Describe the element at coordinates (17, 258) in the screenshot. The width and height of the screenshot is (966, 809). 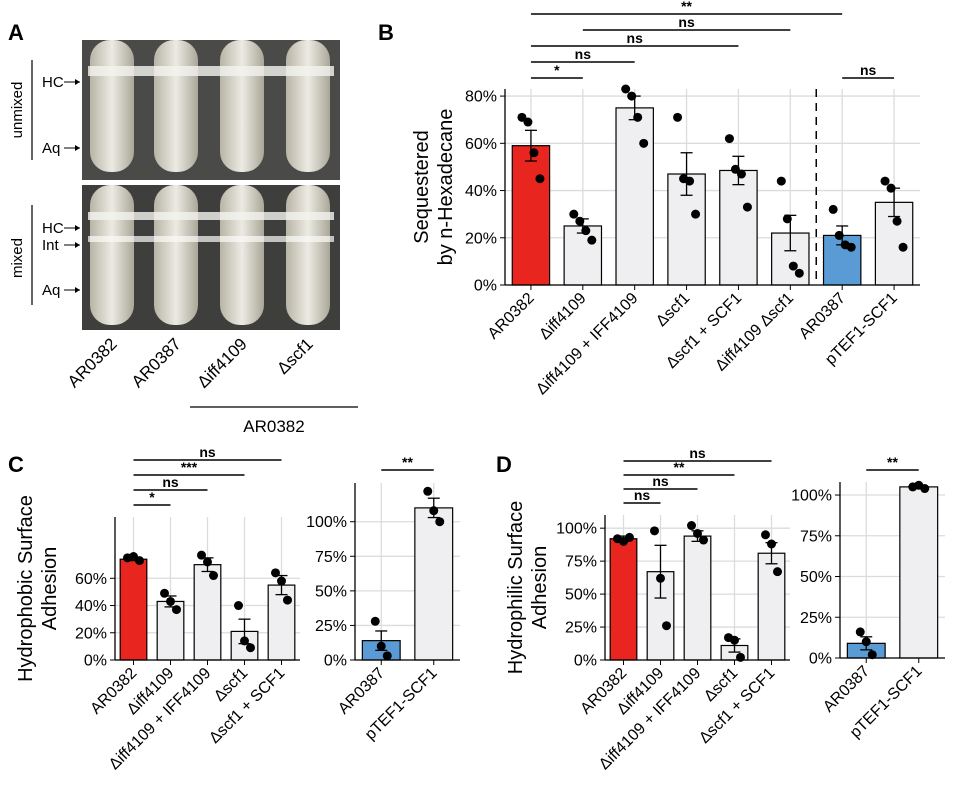
I see `row-label: mixed` at that location.